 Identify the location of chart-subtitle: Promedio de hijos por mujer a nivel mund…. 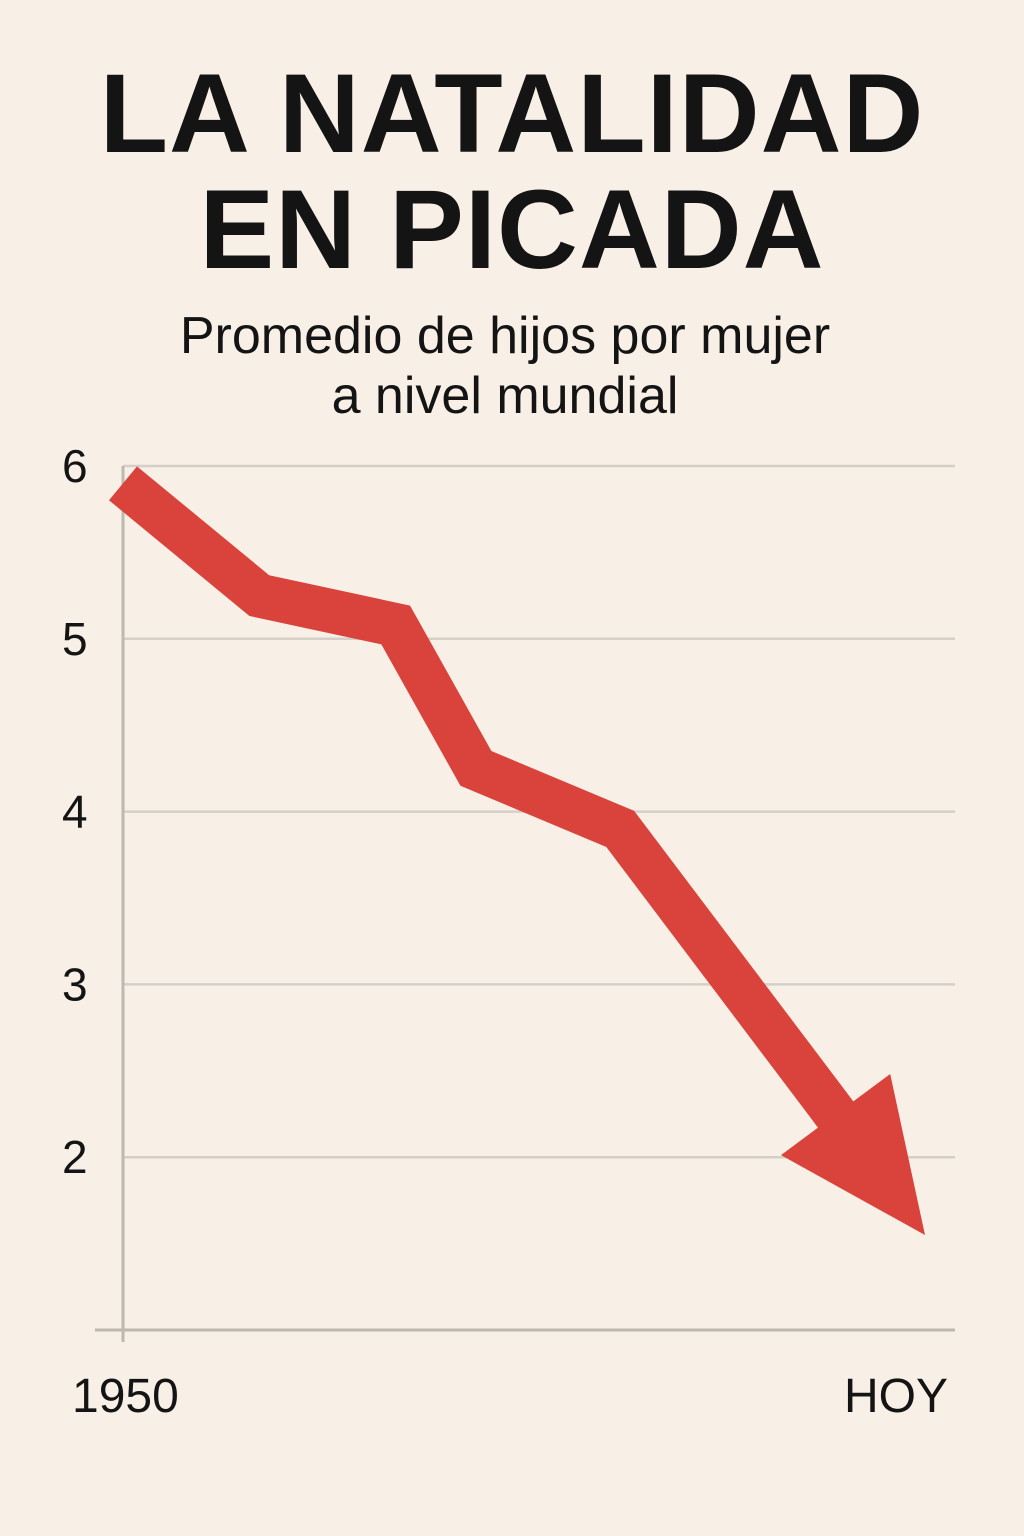
(505, 366).